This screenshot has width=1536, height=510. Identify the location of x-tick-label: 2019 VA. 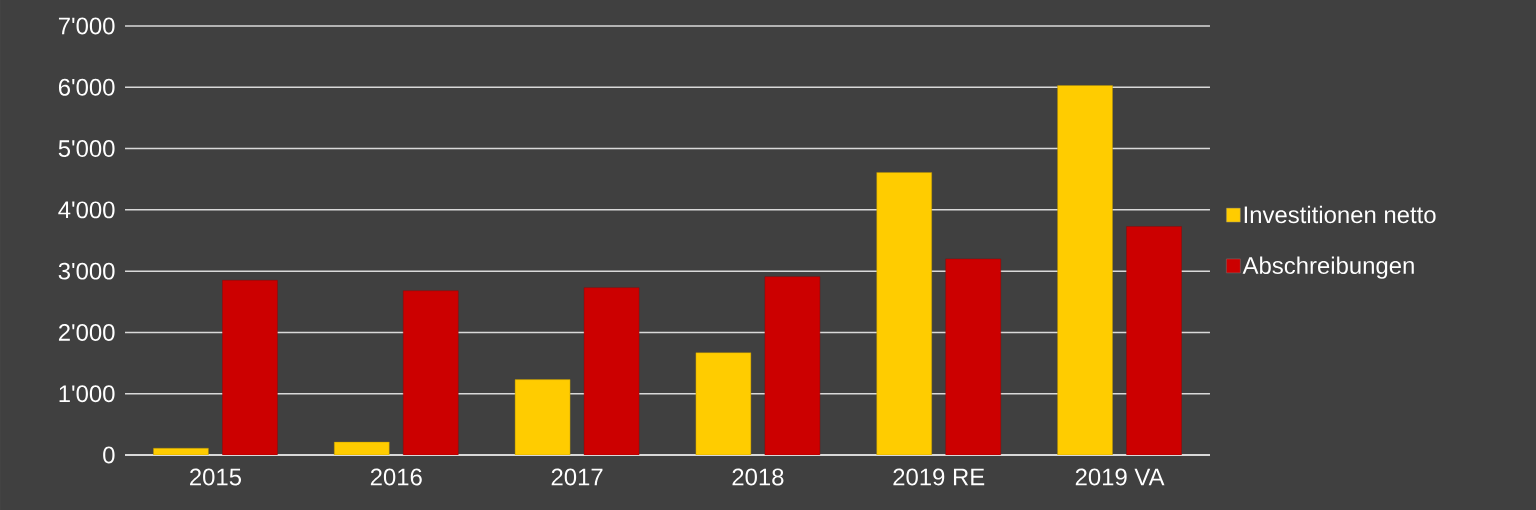
(1120, 477).